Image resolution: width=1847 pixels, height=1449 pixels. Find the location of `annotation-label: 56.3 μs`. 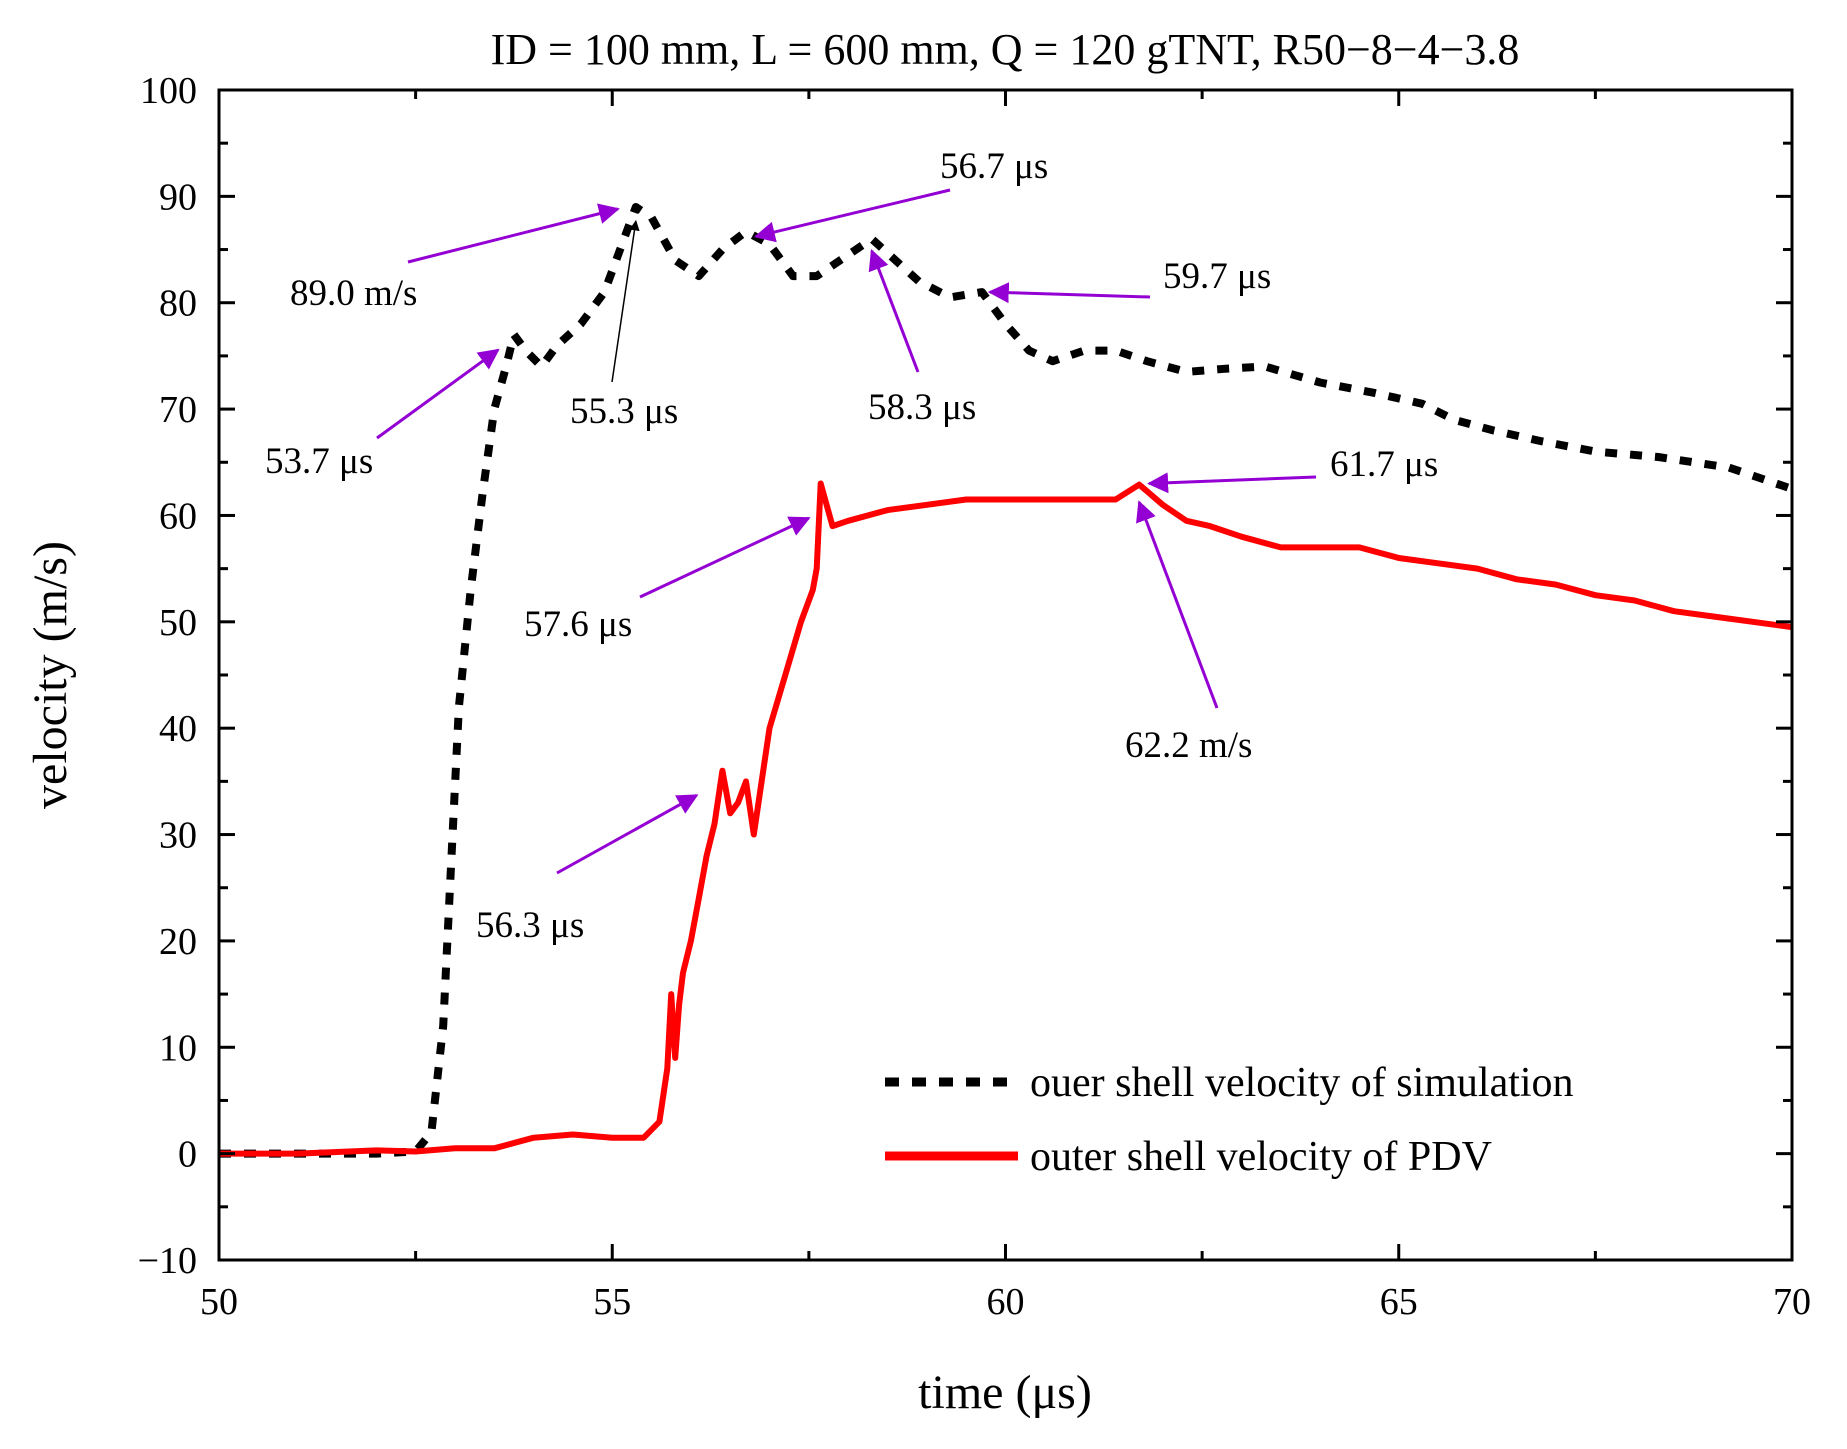

annotation-label: 56.3 μs is located at coordinates (530, 925).